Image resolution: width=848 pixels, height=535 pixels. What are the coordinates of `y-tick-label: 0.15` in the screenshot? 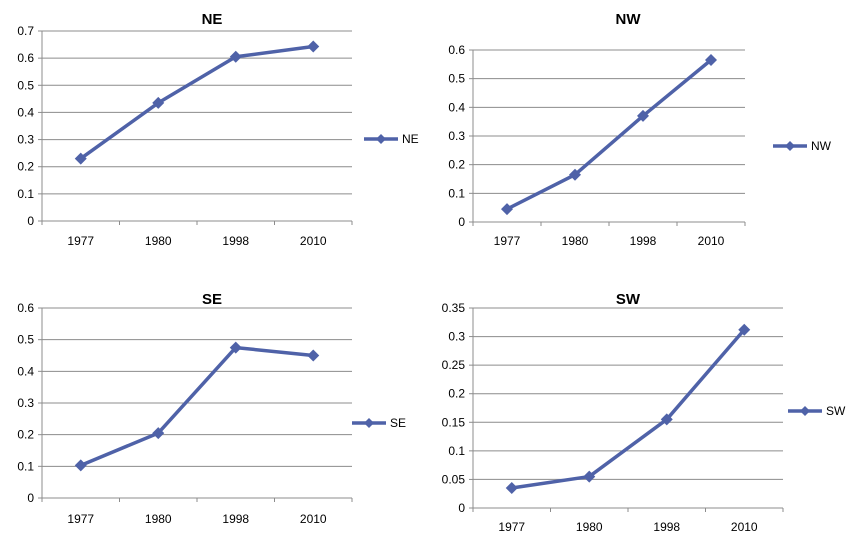 It's located at (454, 422).